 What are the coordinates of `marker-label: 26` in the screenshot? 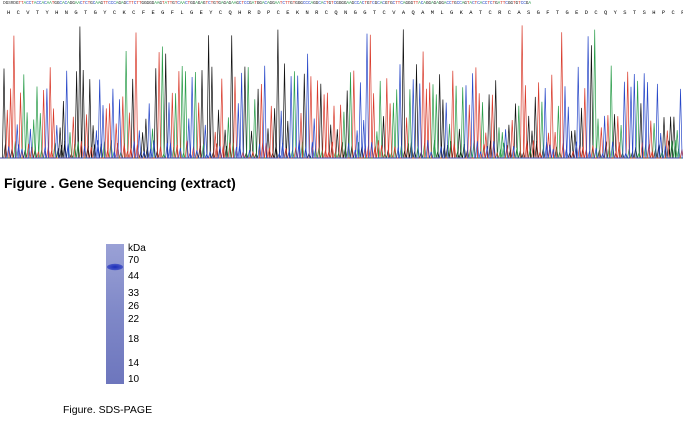 It's located at (134, 306).